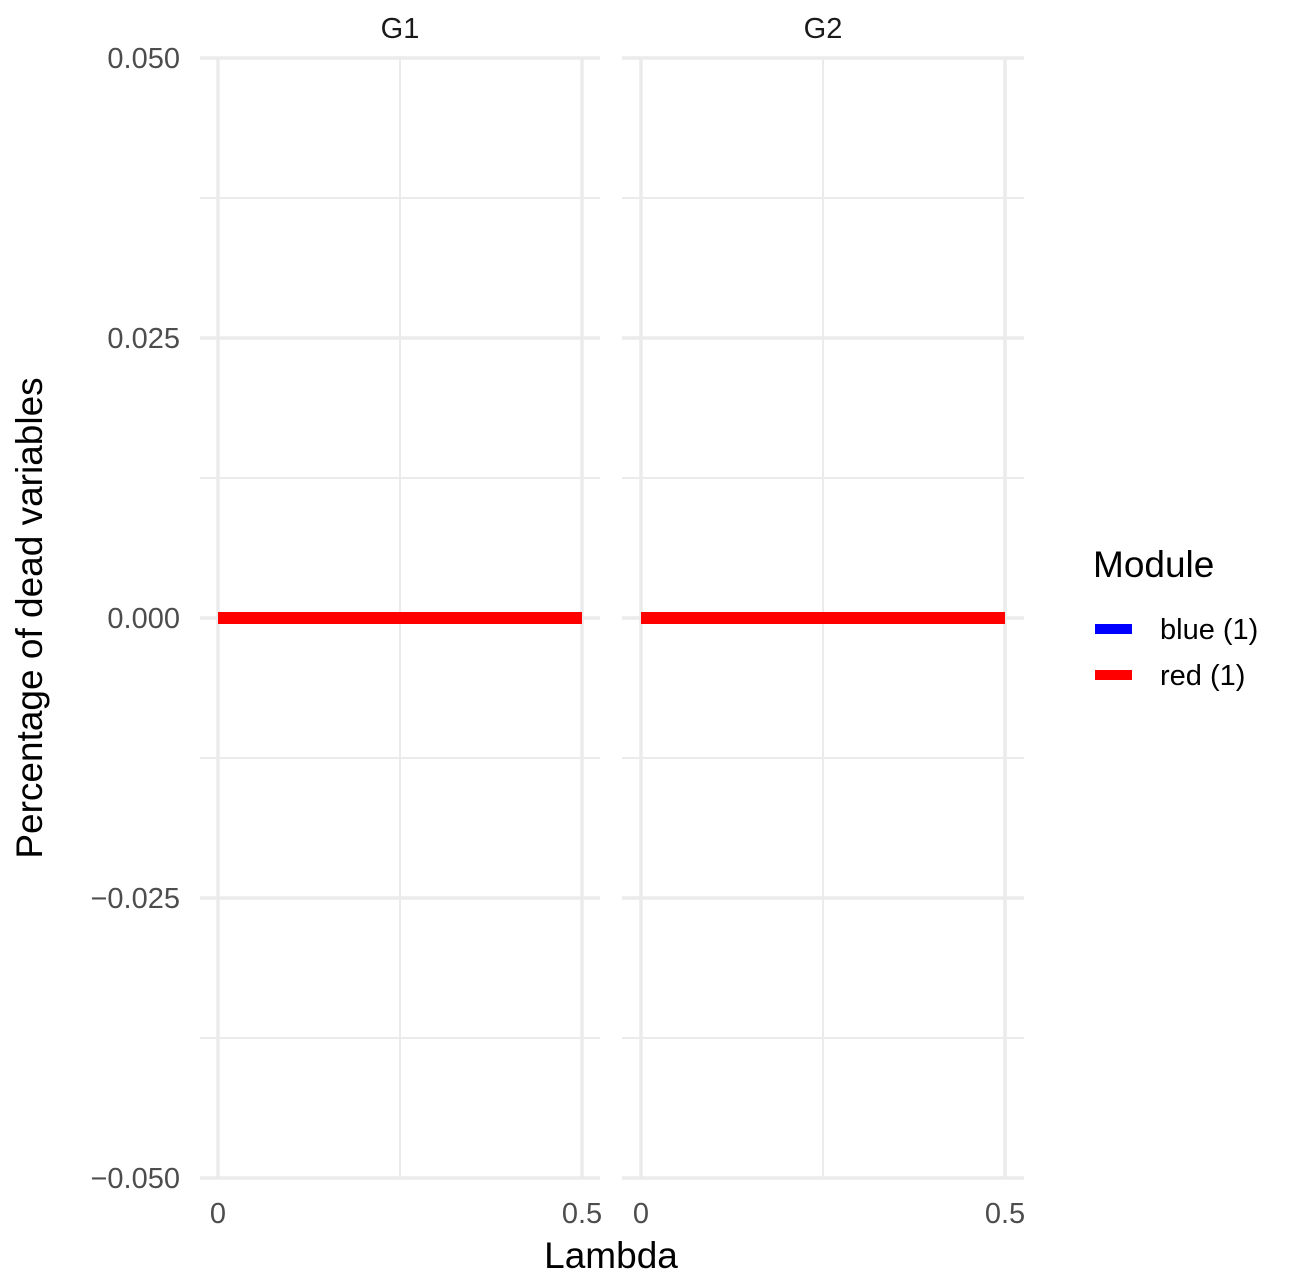 Image resolution: width=1290 pixels, height=1284 pixels. What do you see at coordinates (823, 29) in the screenshot?
I see `facet-label: G2` at bounding box center [823, 29].